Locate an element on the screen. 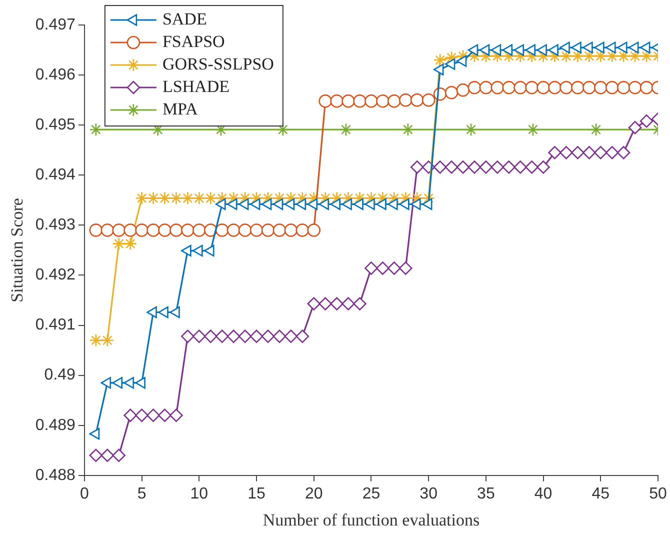 This screenshot has width=670, height=539. y-tick-label: 0.492 is located at coordinates (55, 275).